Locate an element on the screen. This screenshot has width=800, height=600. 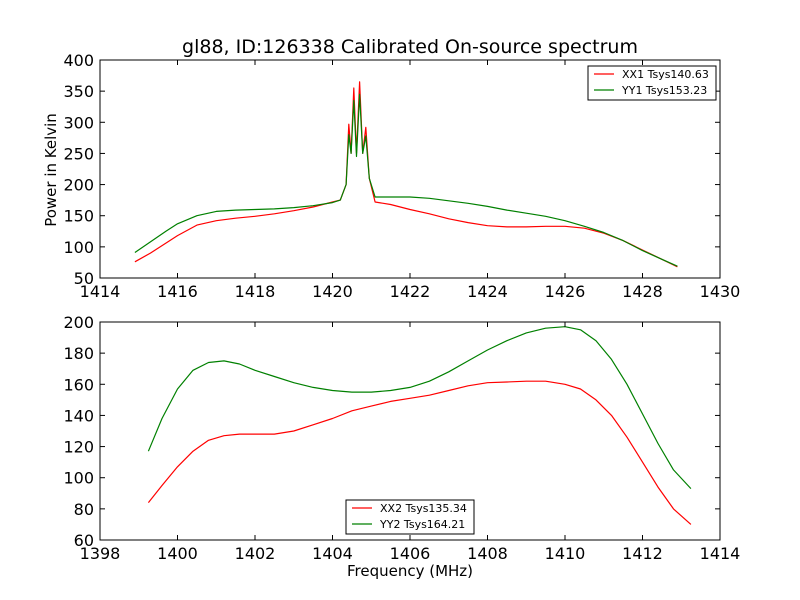
top-x-tick-label: 1424 is located at coordinates (487, 291).